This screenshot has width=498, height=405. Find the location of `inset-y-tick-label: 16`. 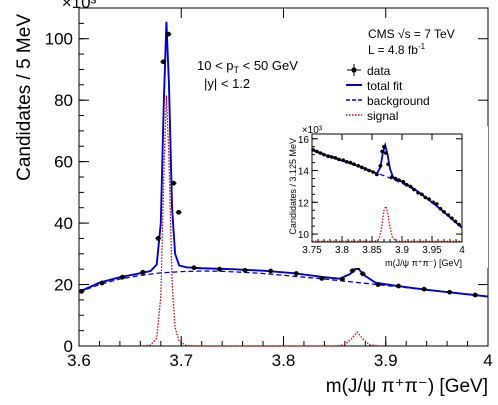

inset-y-tick-label: 16 is located at coordinates (304, 140).